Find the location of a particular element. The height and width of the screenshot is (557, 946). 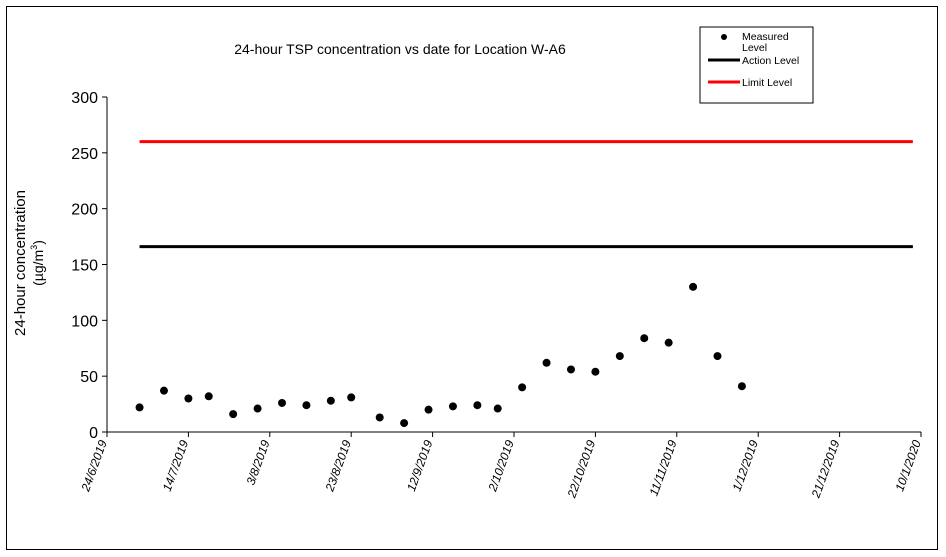

y-axis-label: 24-hour concentration (µg/m3) is located at coordinates (29, 263).